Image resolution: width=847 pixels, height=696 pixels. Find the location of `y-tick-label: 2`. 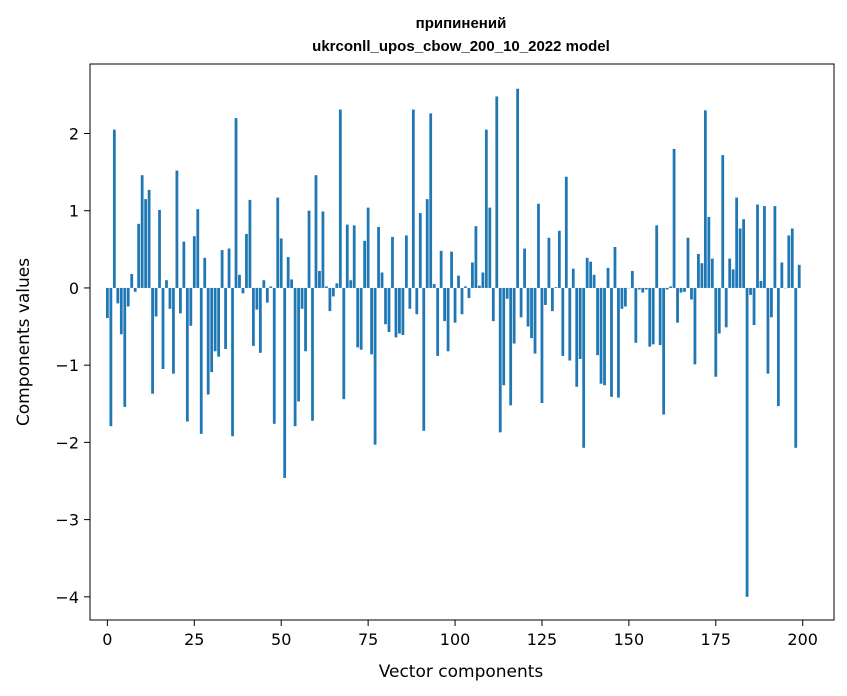

y-tick-label: 2 is located at coordinates (74, 134).